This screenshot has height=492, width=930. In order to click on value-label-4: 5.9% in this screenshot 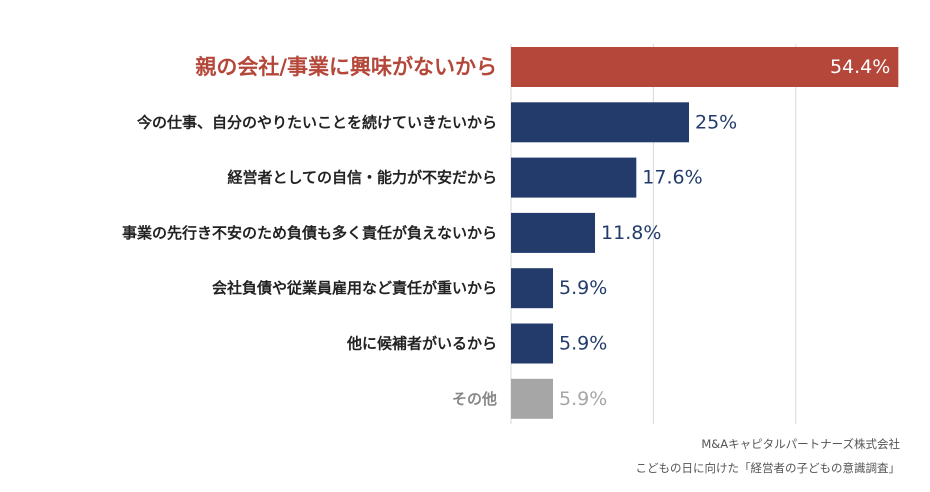, I will do `click(583, 288)`.